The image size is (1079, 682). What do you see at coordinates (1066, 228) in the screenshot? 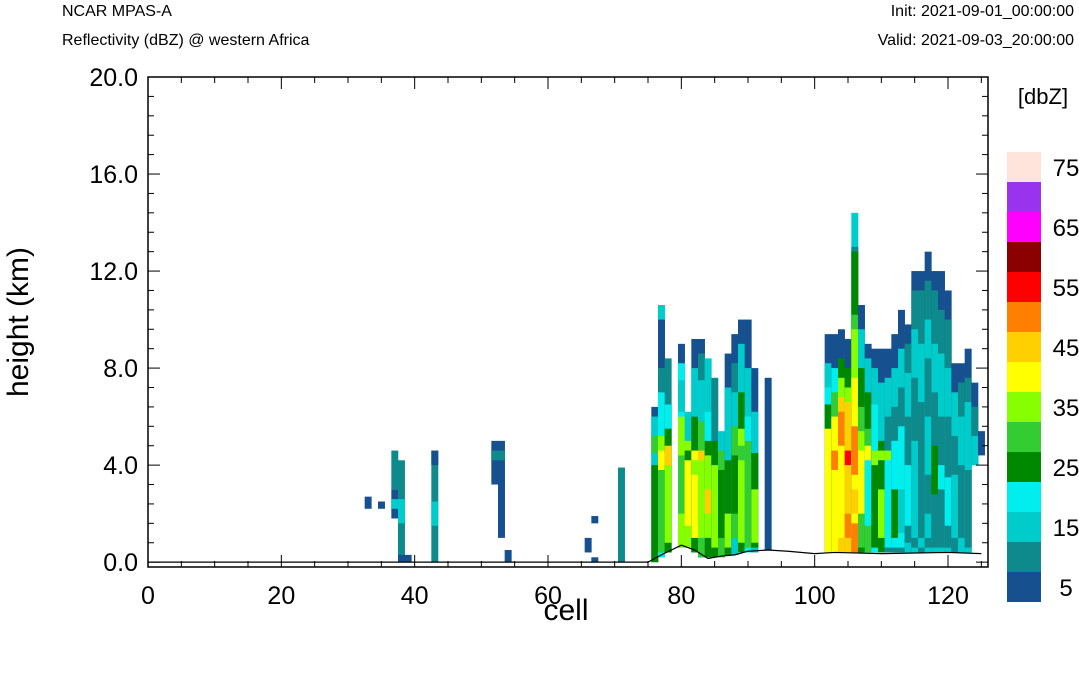
I see `colorbar-label: 65` at bounding box center [1066, 228].